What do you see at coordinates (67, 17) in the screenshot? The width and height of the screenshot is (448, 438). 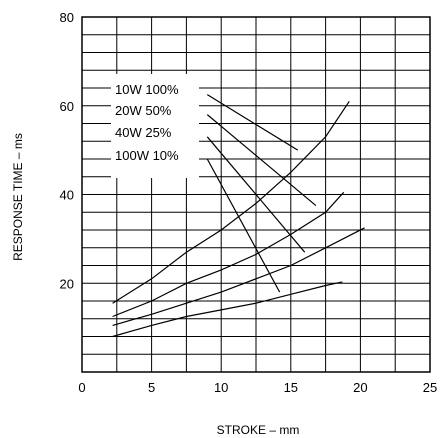 I see `y-tick-label: 80` at bounding box center [67, 17].